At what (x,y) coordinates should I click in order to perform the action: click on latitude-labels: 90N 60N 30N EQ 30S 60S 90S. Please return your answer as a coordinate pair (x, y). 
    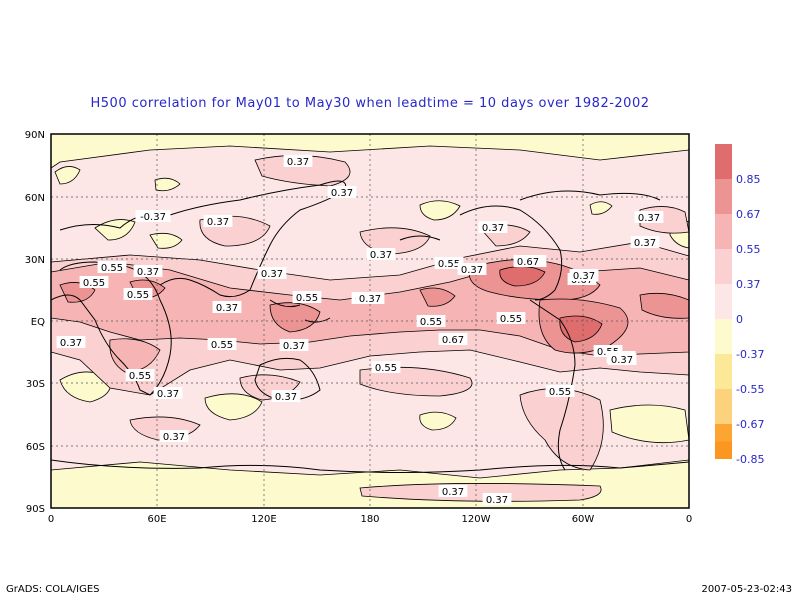
    Looking at the image, I should click on (35, 322).